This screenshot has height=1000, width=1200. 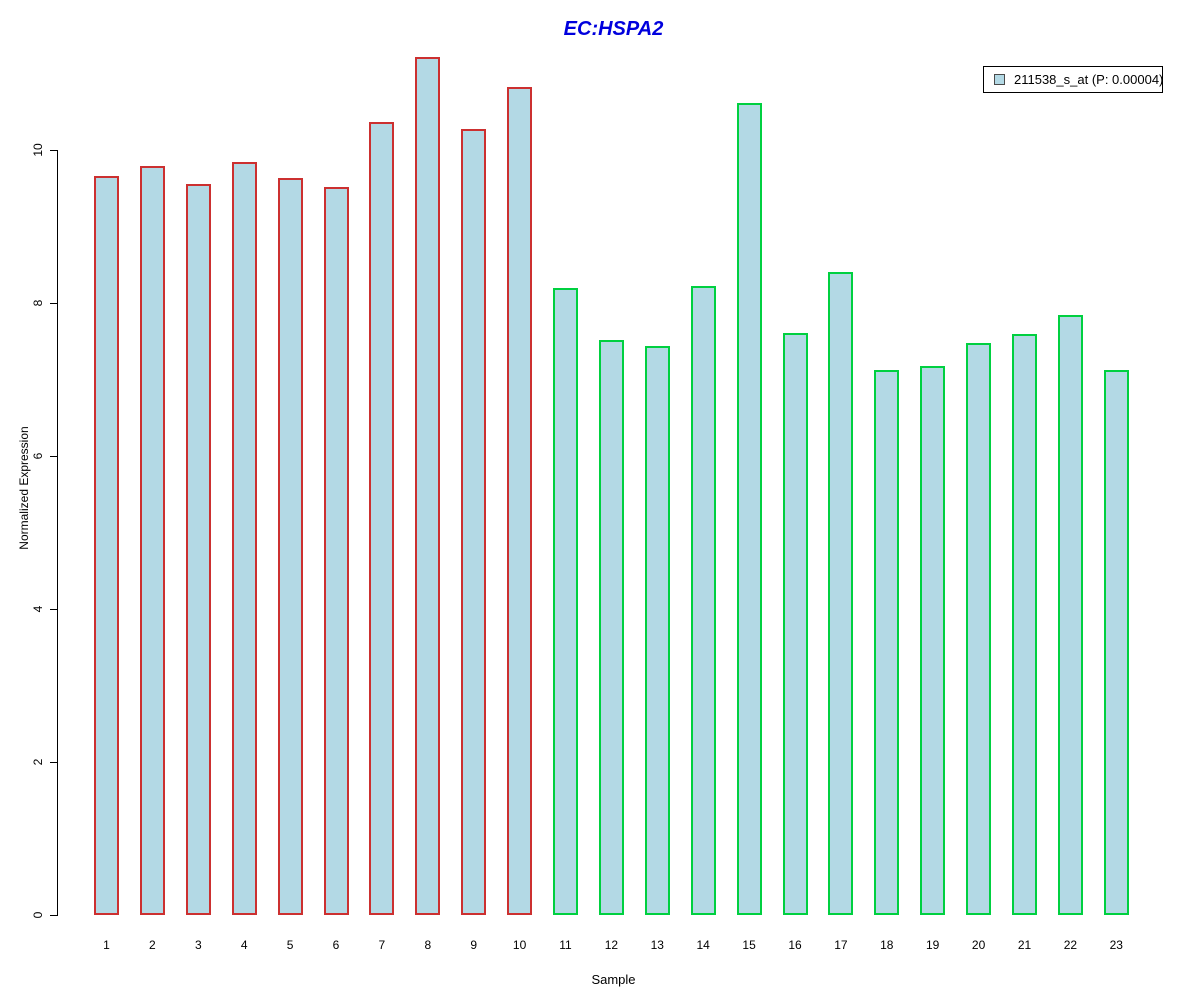 I want to click on chart-title: EC:HSPA2, so click(x=613, y=29).